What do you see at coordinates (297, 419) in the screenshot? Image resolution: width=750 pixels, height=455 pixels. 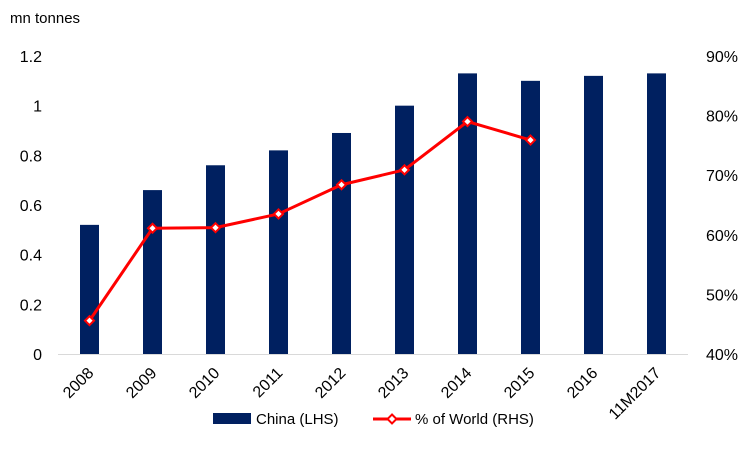 I see `legend-label-bar: China (LHS)` at bounding box center [297, 419].